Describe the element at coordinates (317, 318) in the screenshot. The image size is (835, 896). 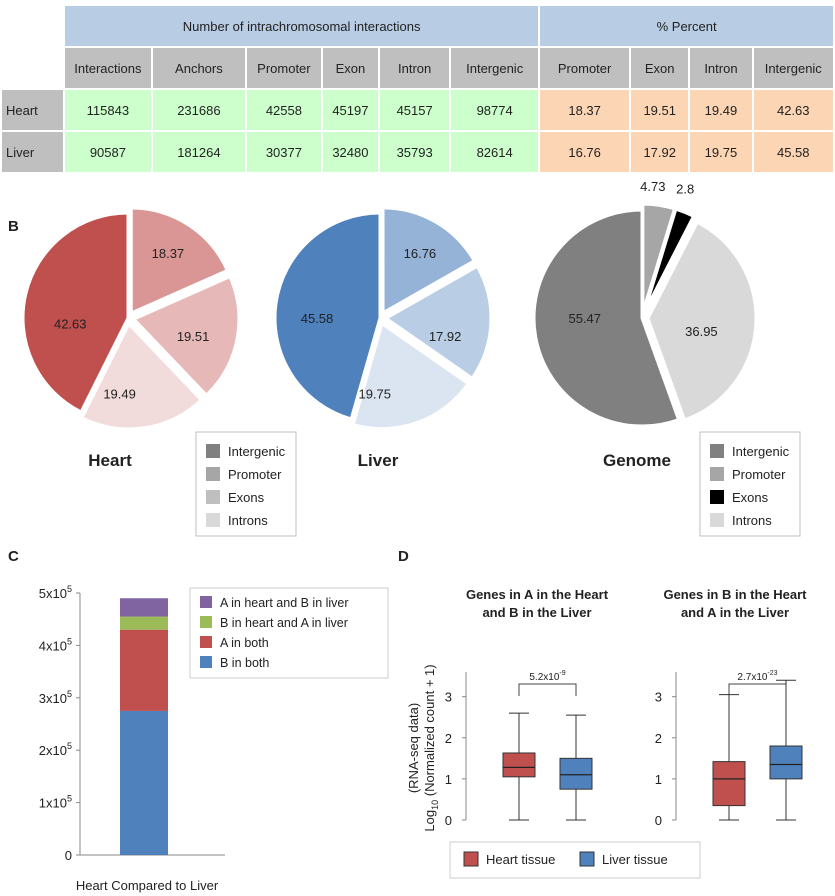
I see `pie-value-label: 45.58` at that location.